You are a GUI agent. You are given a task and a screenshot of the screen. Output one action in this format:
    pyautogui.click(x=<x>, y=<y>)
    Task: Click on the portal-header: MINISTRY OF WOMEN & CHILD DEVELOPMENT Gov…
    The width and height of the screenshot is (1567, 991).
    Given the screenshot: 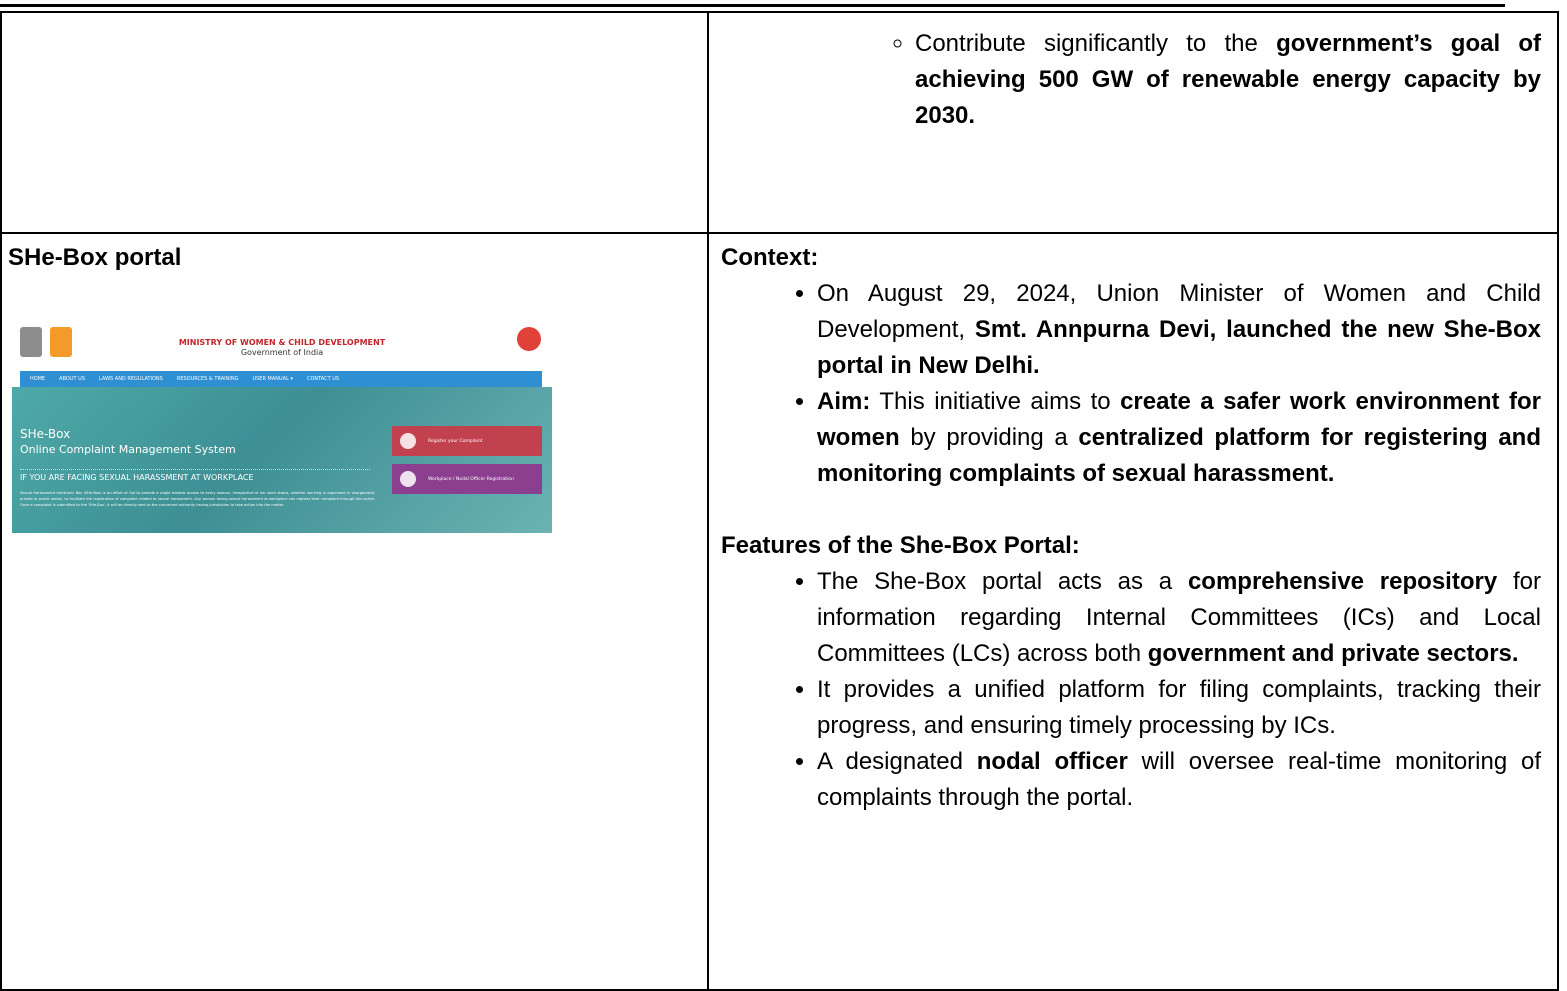 What is the action you would take?
    pyautogui.click(x=282, y=346)
    